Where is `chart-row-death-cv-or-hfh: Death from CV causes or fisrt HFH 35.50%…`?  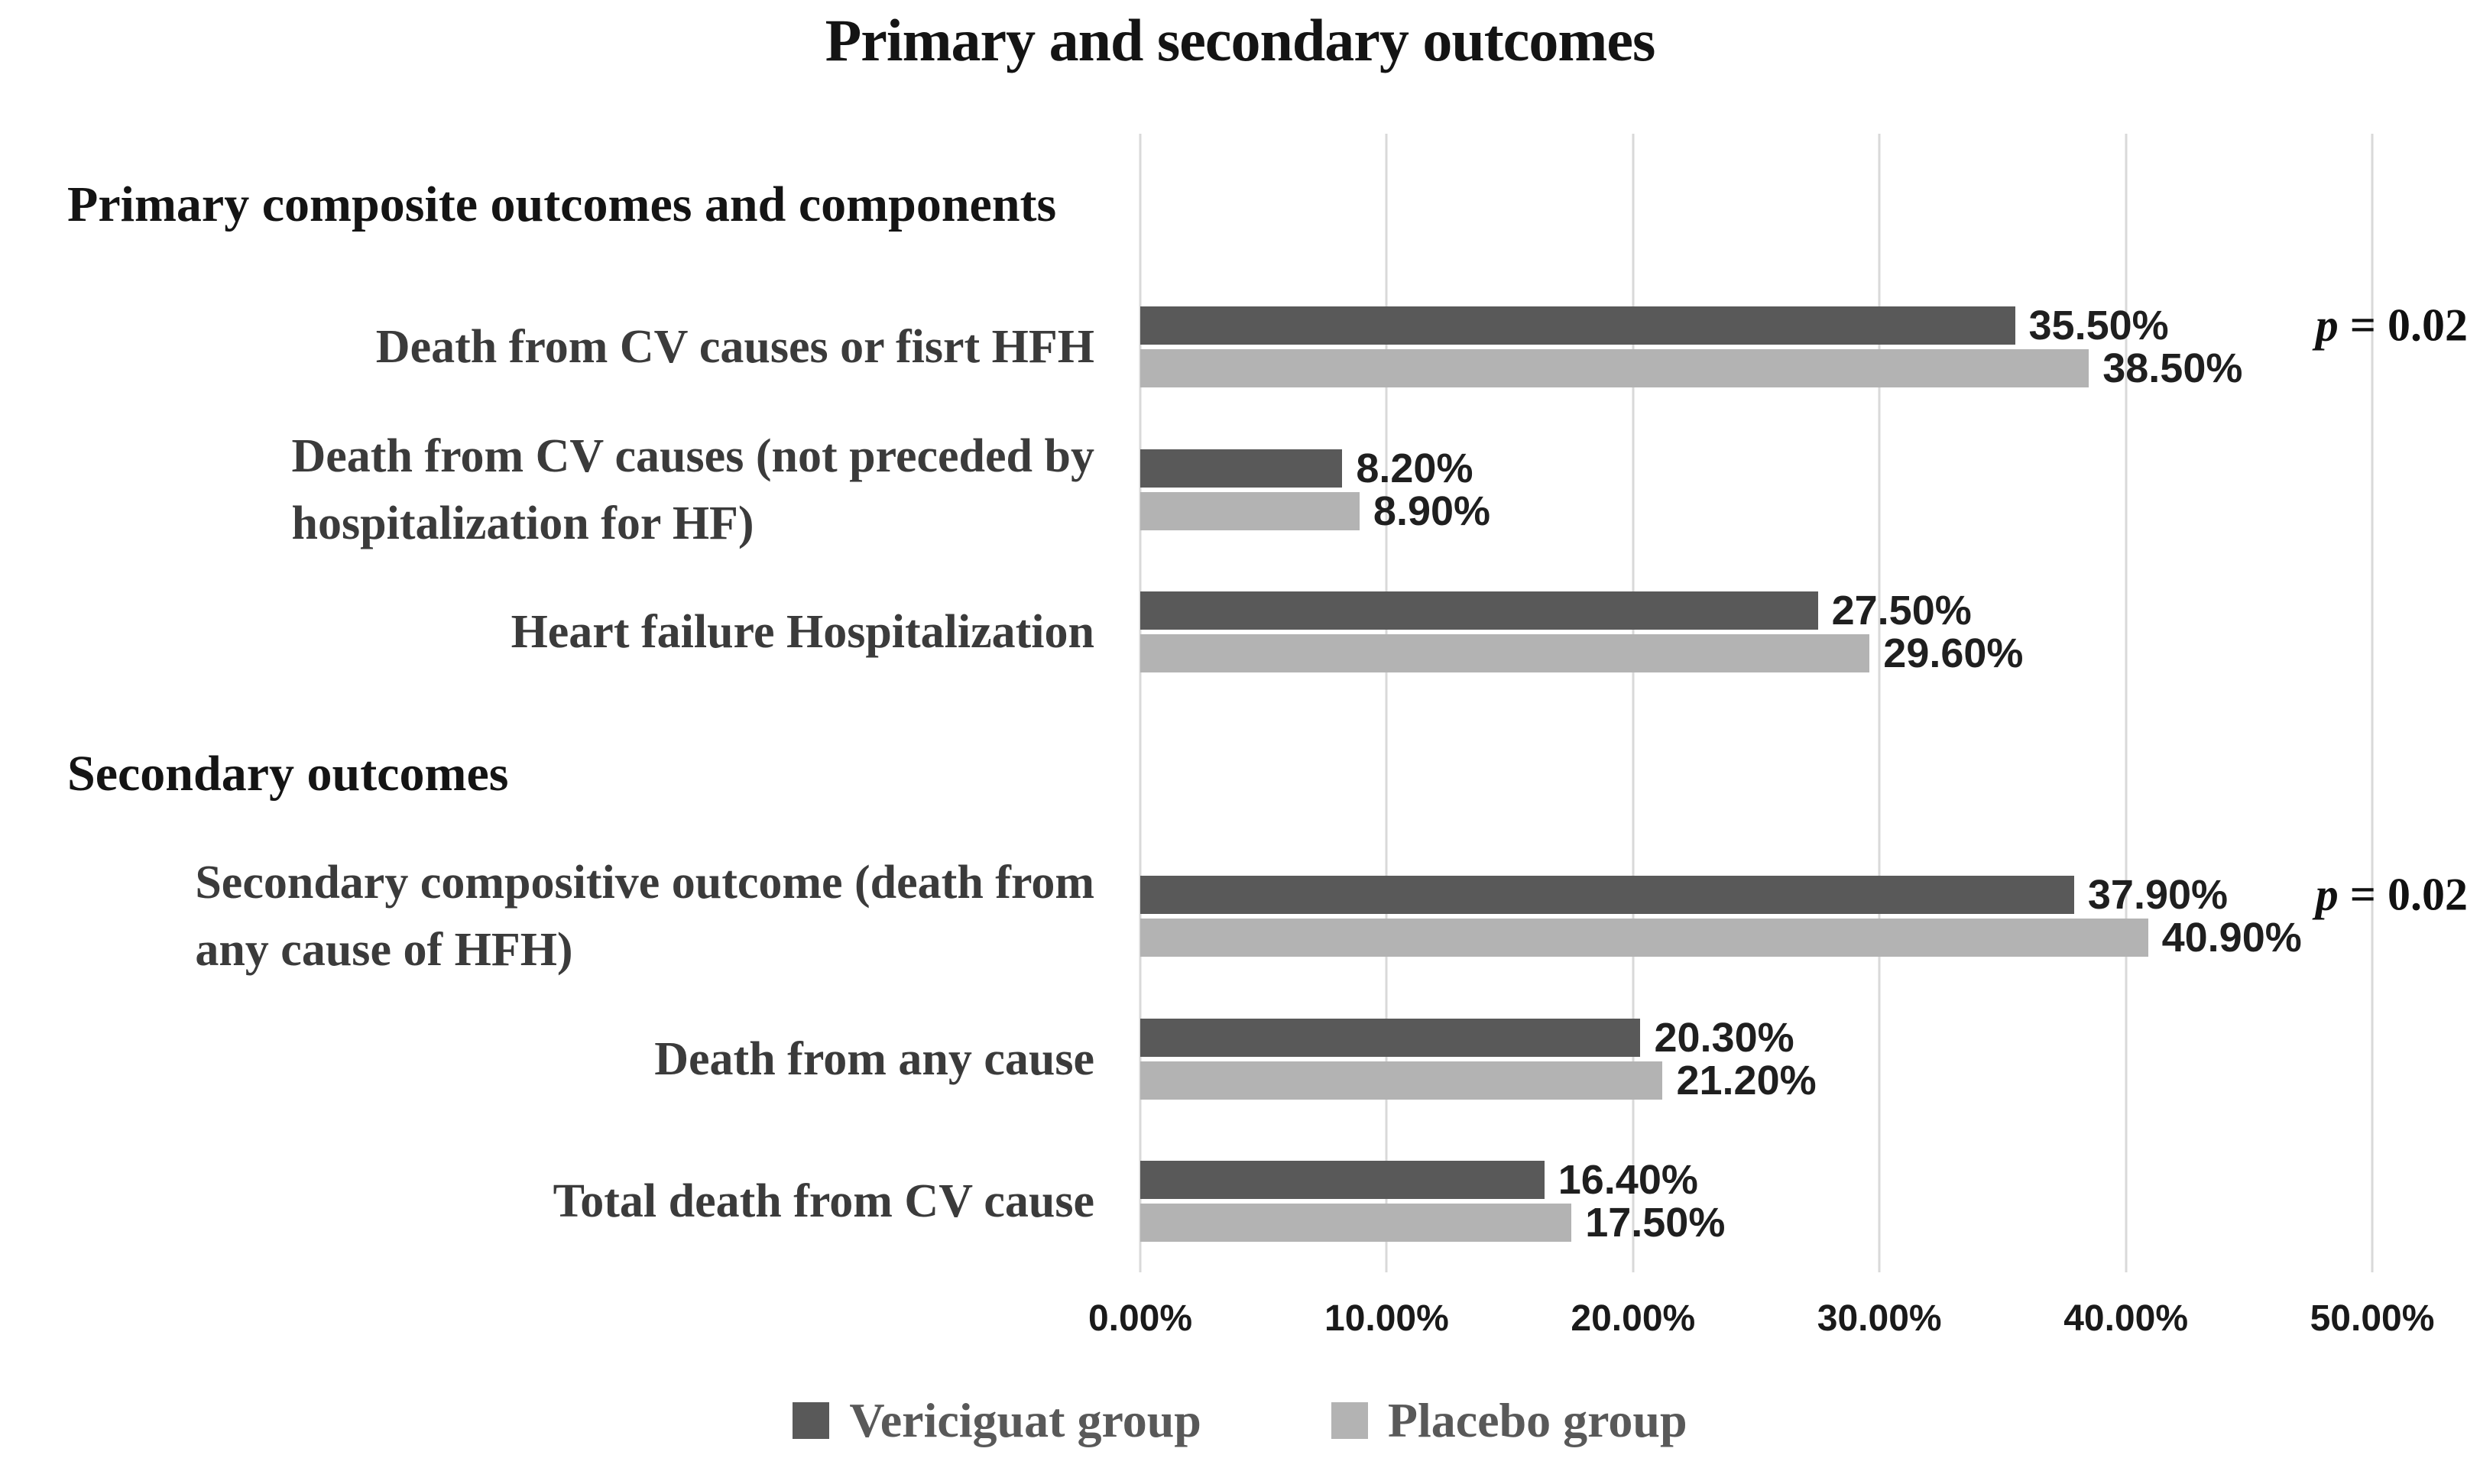
chart-row-death-cv-or-hfh: Death from CV causes or fisrt HFH 35.50%… is located at coordinates (1240, 347).